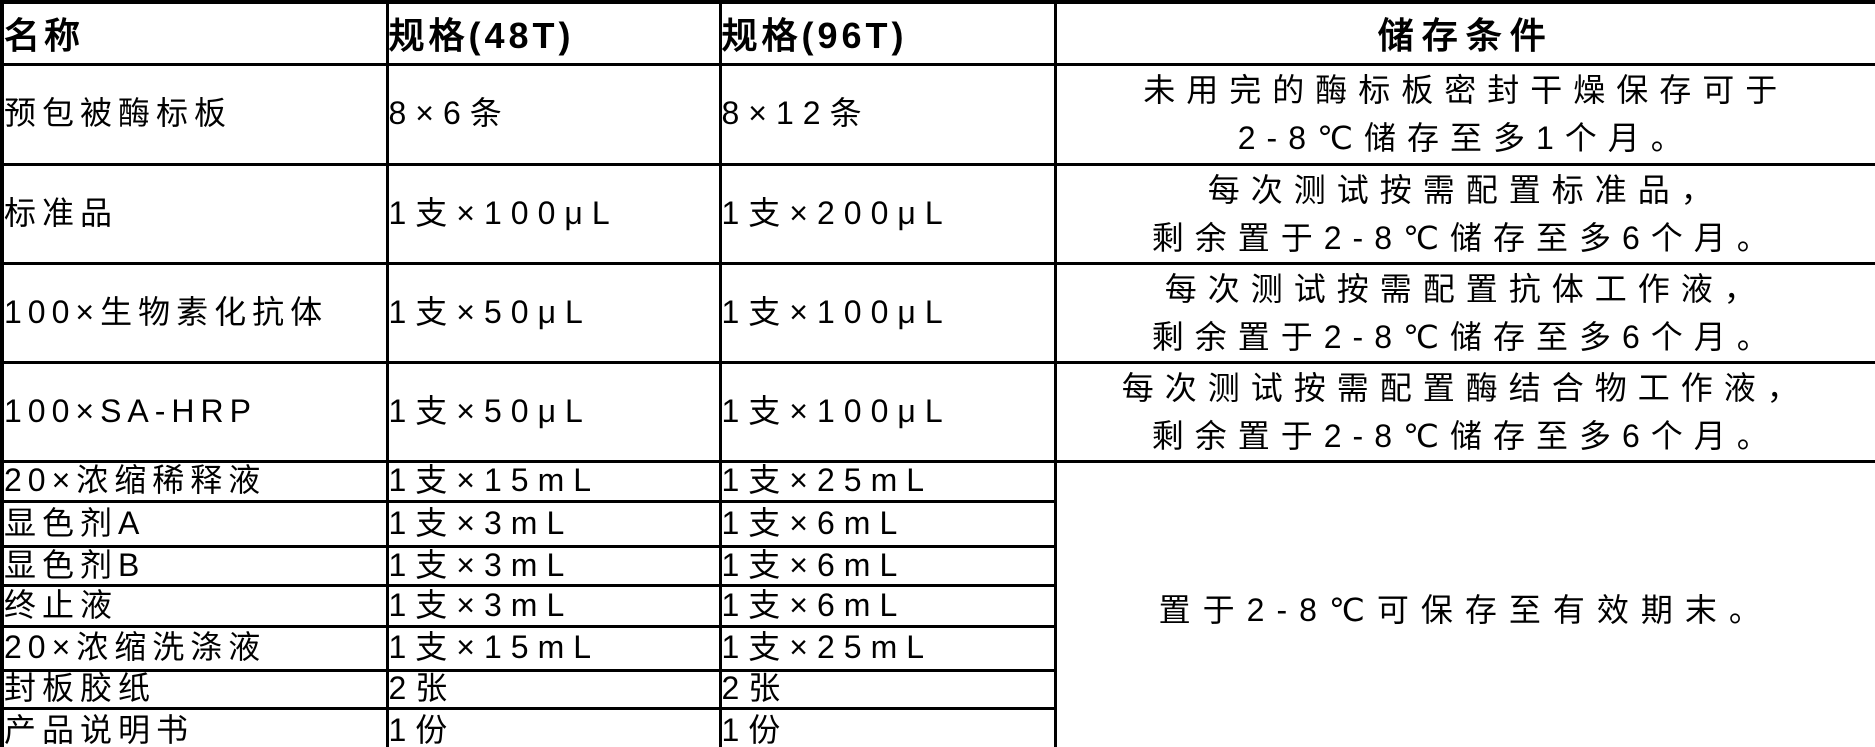  I want to click on header-spec-48t: 规格(48T), so click(553, 33).